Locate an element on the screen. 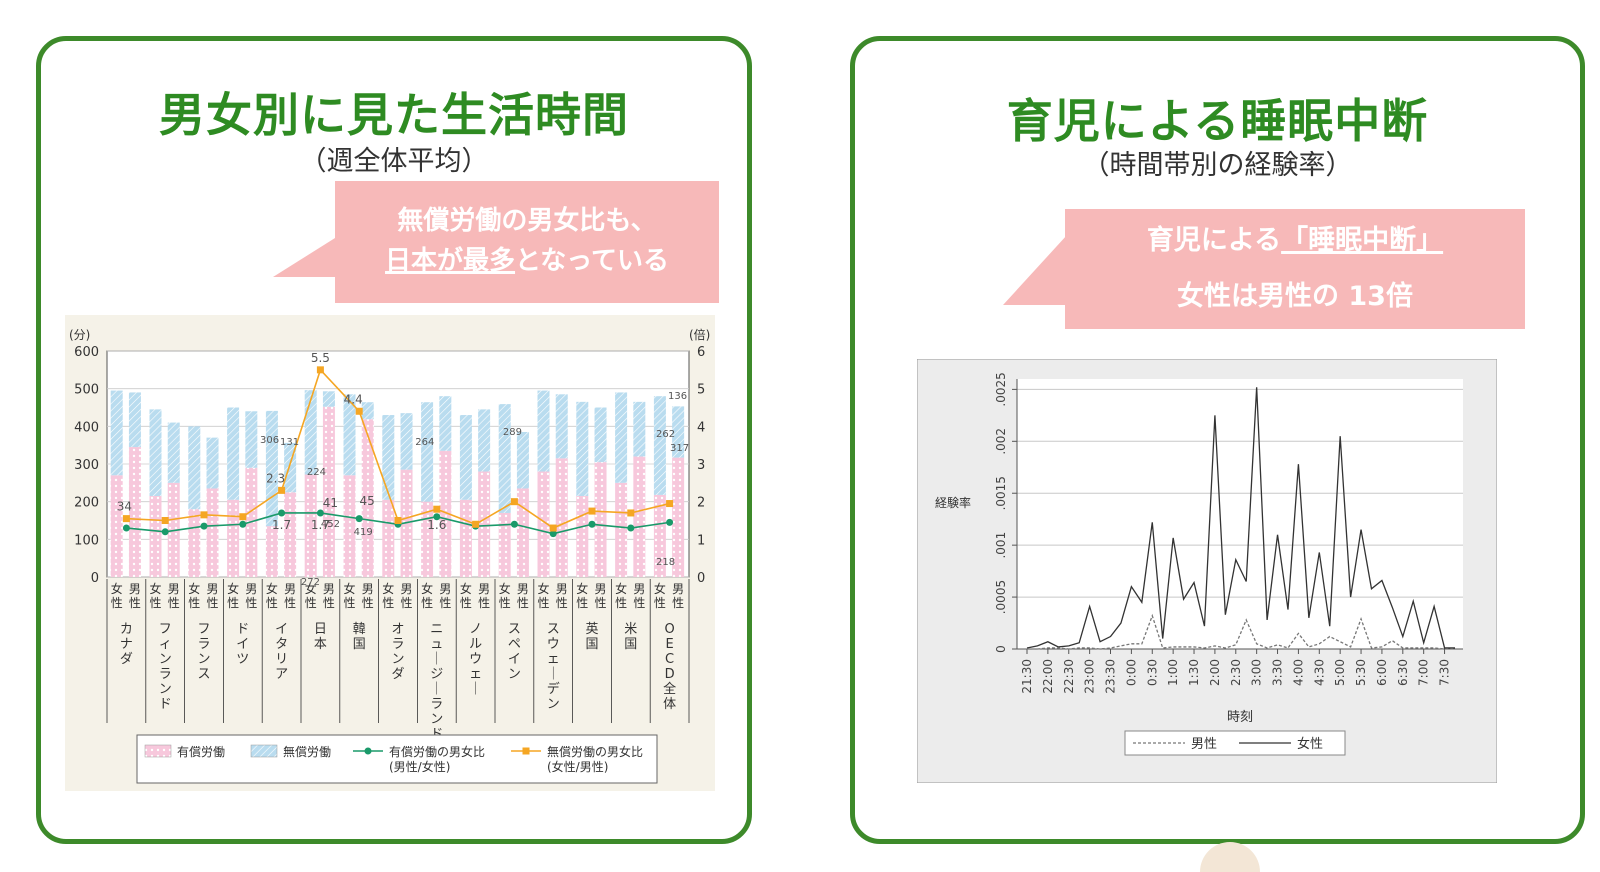  right-callout-line1: 育児による「睡眠中断」 is located at coordinates (1295, 241).